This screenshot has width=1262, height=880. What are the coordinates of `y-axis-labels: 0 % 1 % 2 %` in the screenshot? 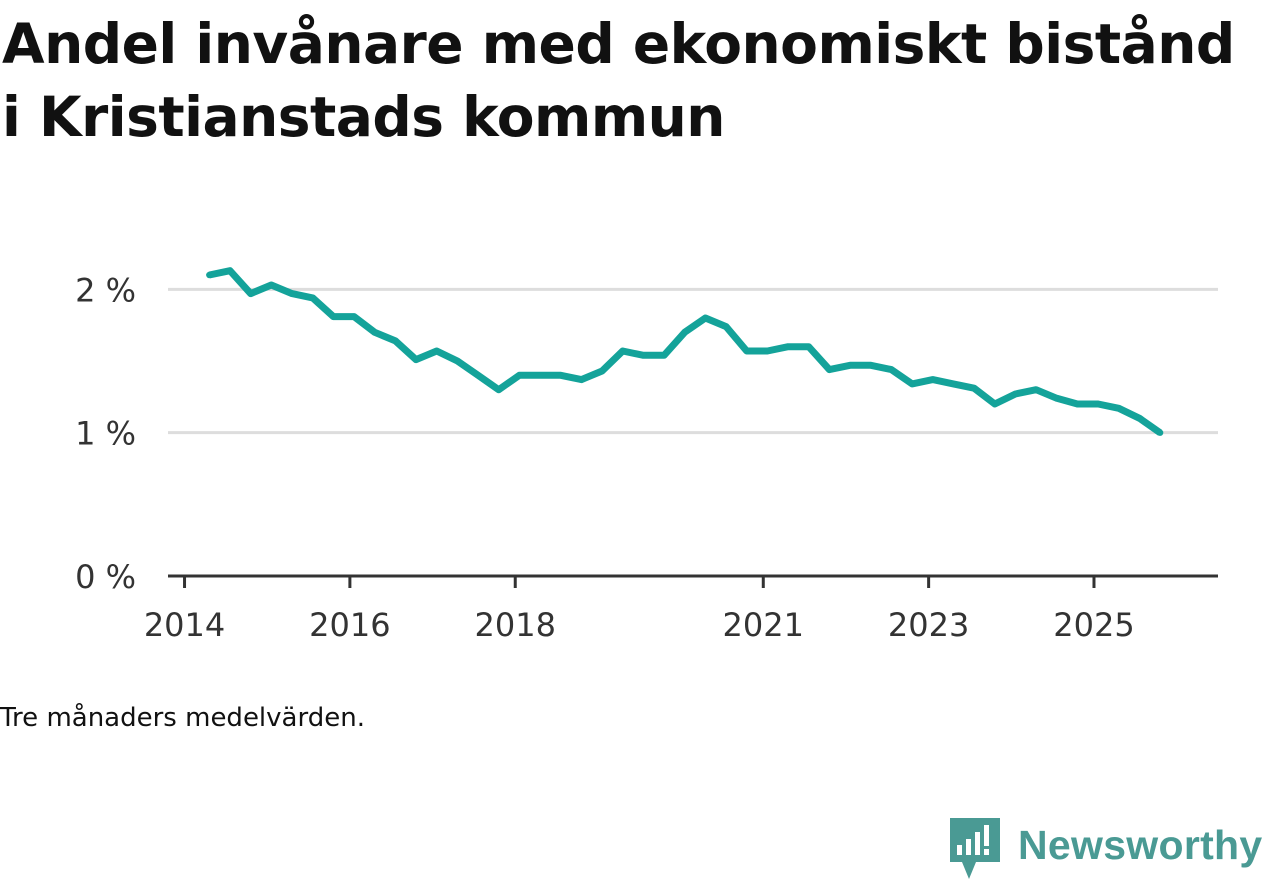 It's located at (105, 433).